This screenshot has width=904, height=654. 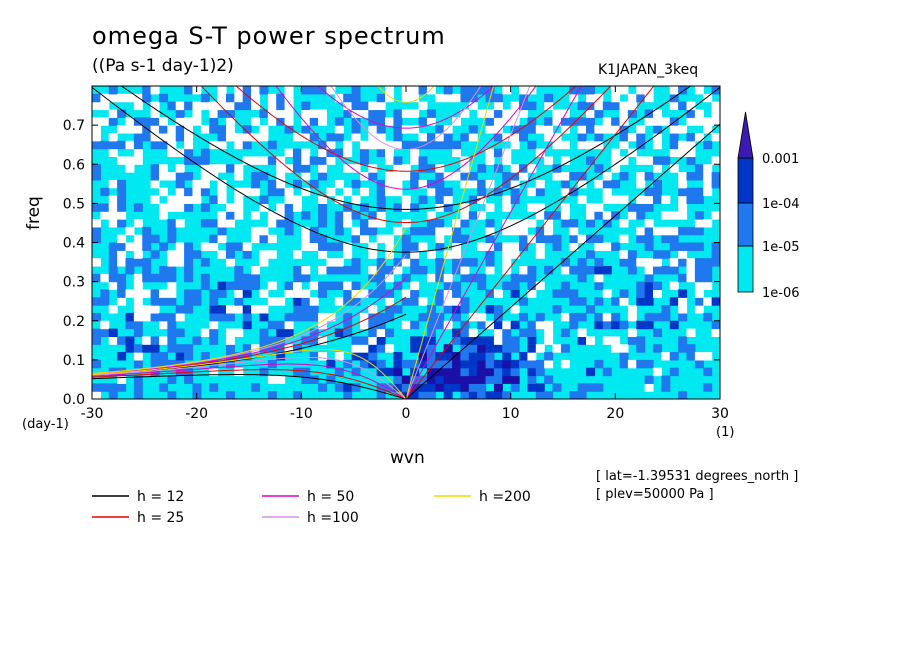 What do you see at coordinates (249, 386) in the screenshot?
I see `rossby-curve-h12` at bounding box center [249, 386].